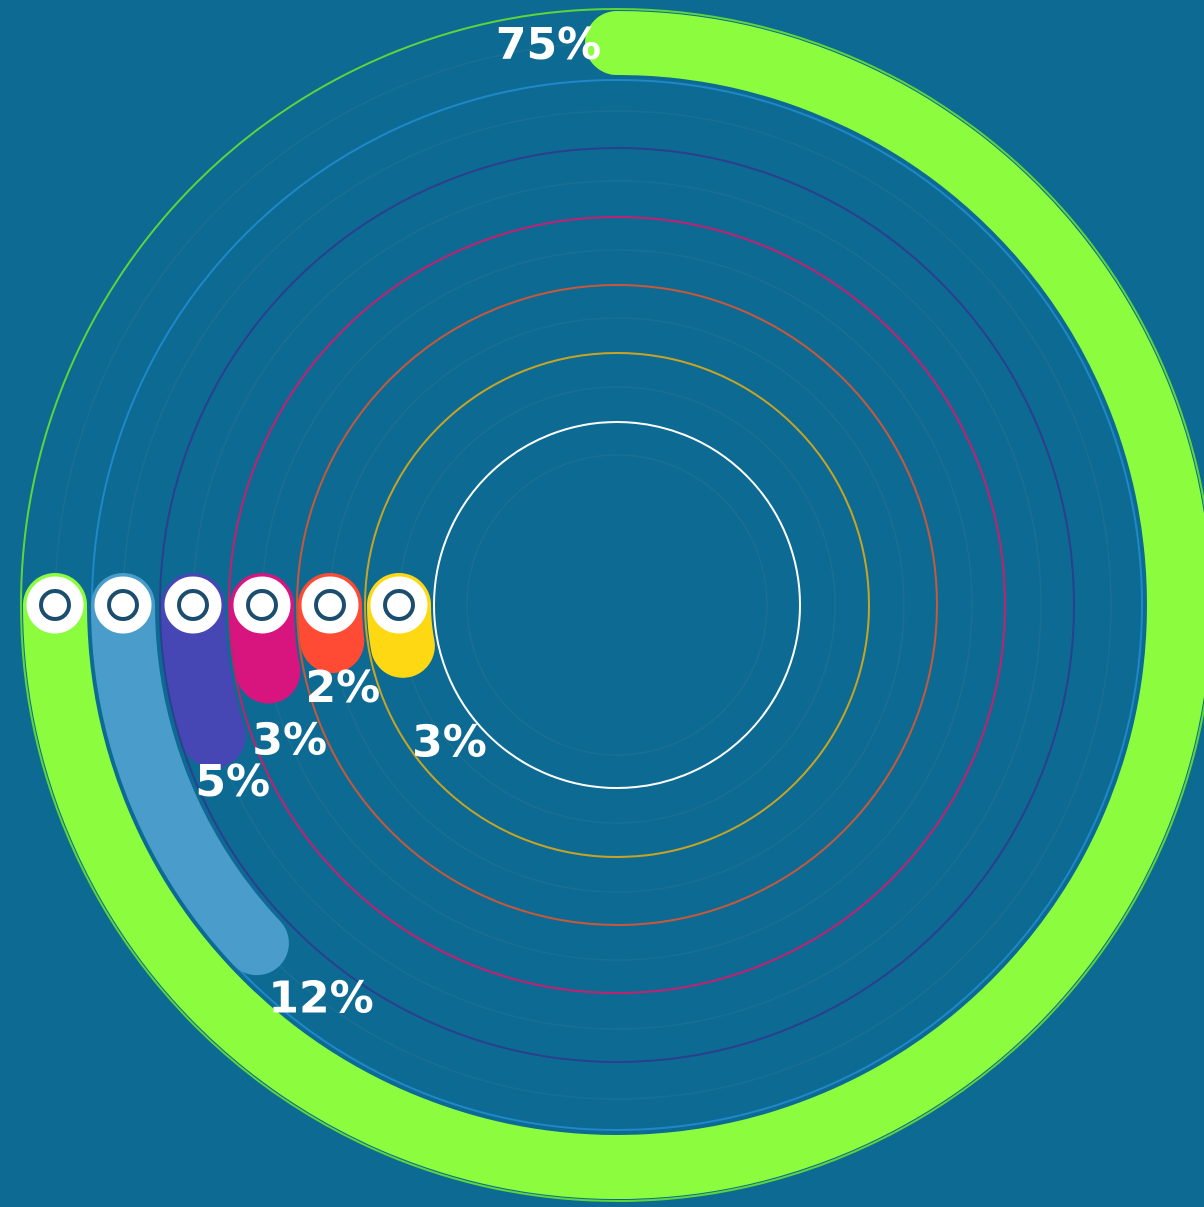 The image size is (1204, 1207). I want to click on value-label: 2%, so click(342, 687).